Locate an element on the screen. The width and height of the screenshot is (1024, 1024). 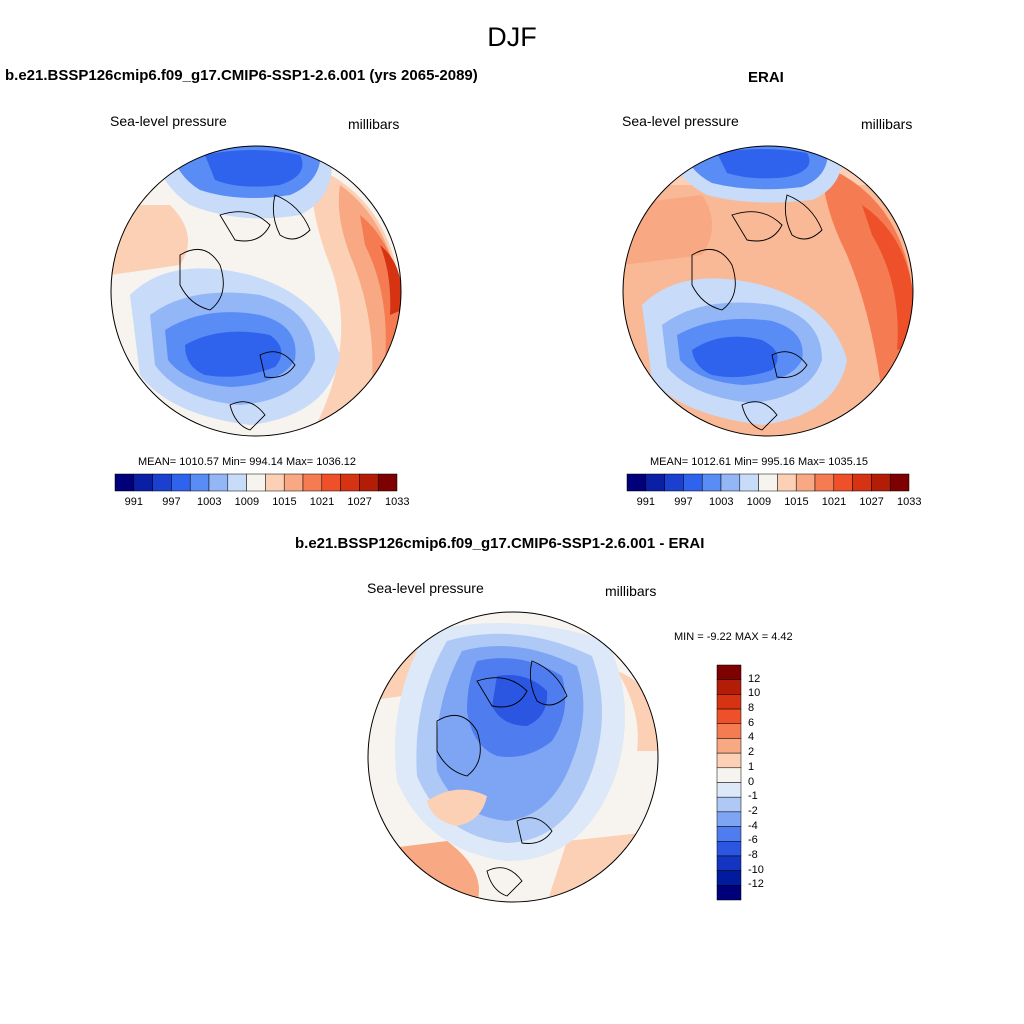
colorbar-tick-label: 6 is located at coordinates (751, 722).